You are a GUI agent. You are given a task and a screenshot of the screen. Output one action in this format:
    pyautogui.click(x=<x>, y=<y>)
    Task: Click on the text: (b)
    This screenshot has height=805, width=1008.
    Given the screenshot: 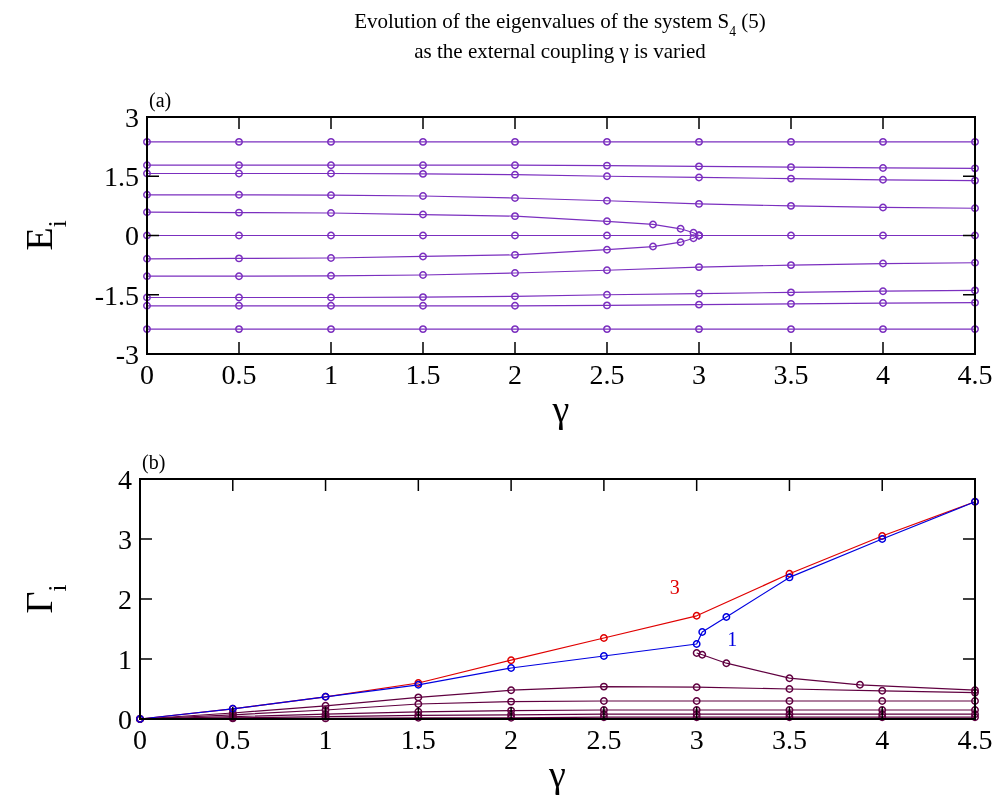 What is the action you would take?
    pyautogui.click(x=154, y=462)
    